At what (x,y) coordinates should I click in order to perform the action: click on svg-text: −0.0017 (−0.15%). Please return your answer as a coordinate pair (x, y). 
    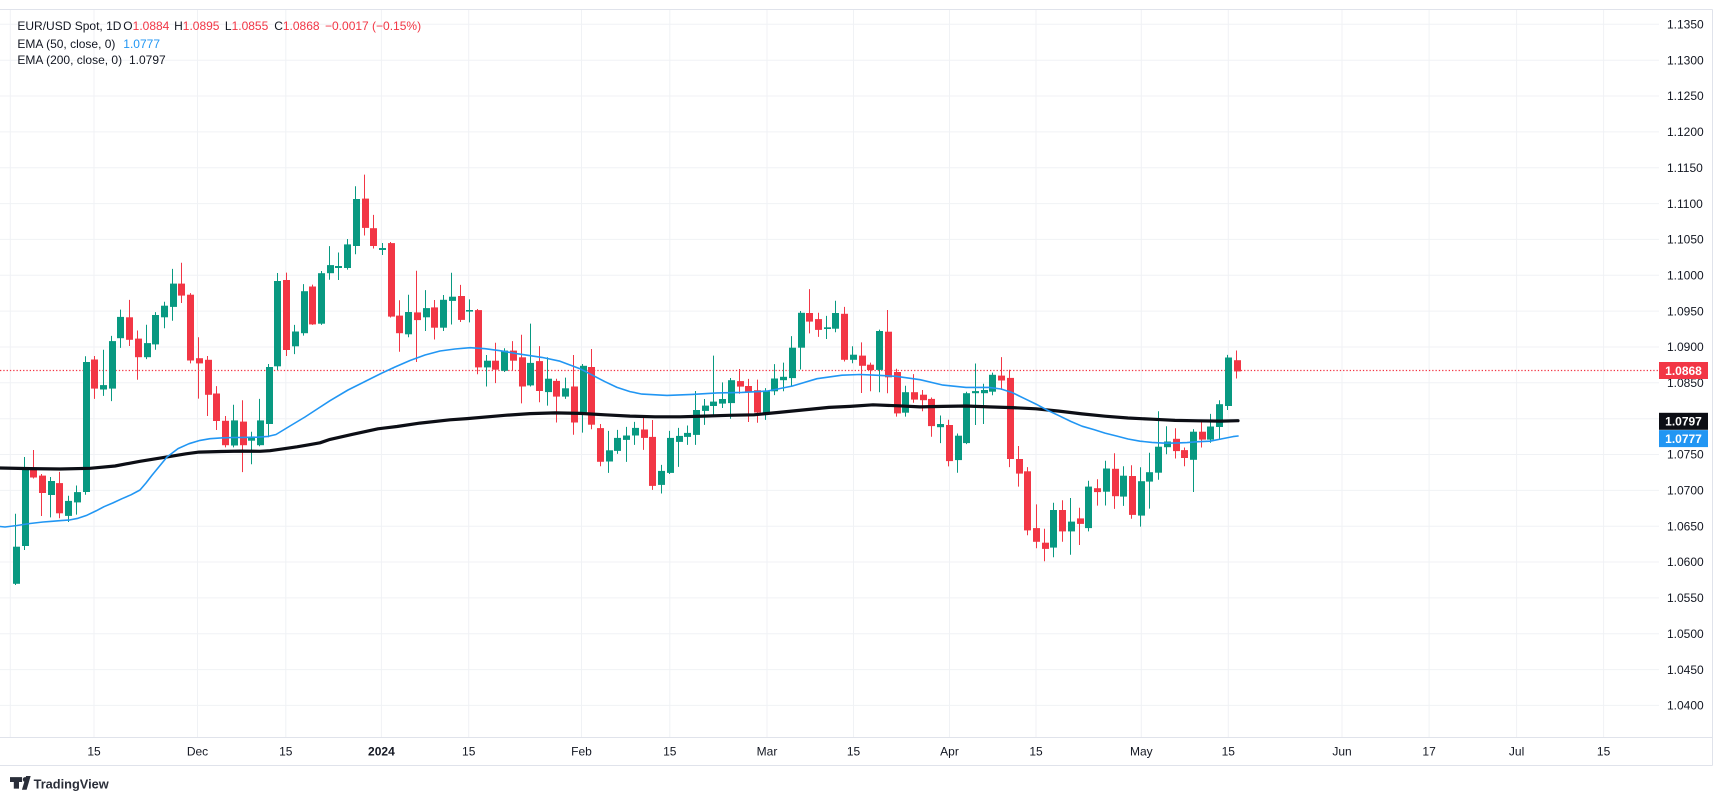
    Looking at the image, I should click on (373, 26).